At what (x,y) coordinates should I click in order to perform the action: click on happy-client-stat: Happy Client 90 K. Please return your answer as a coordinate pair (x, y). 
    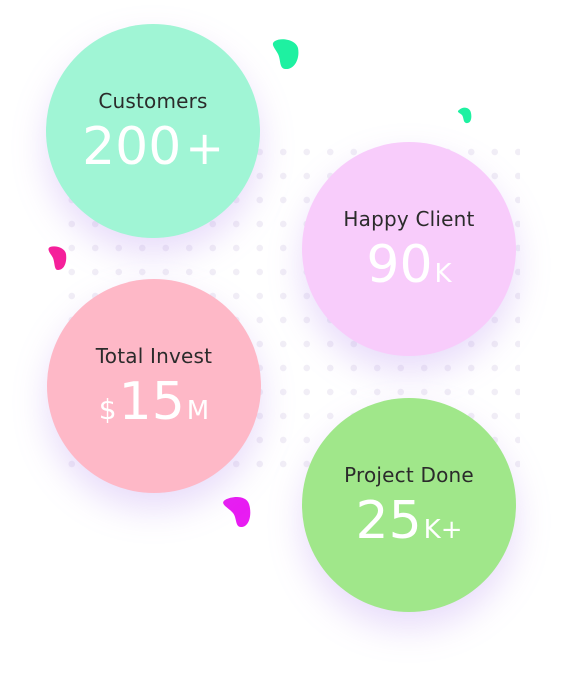
    Looking at the image, I should click on (409, 249).